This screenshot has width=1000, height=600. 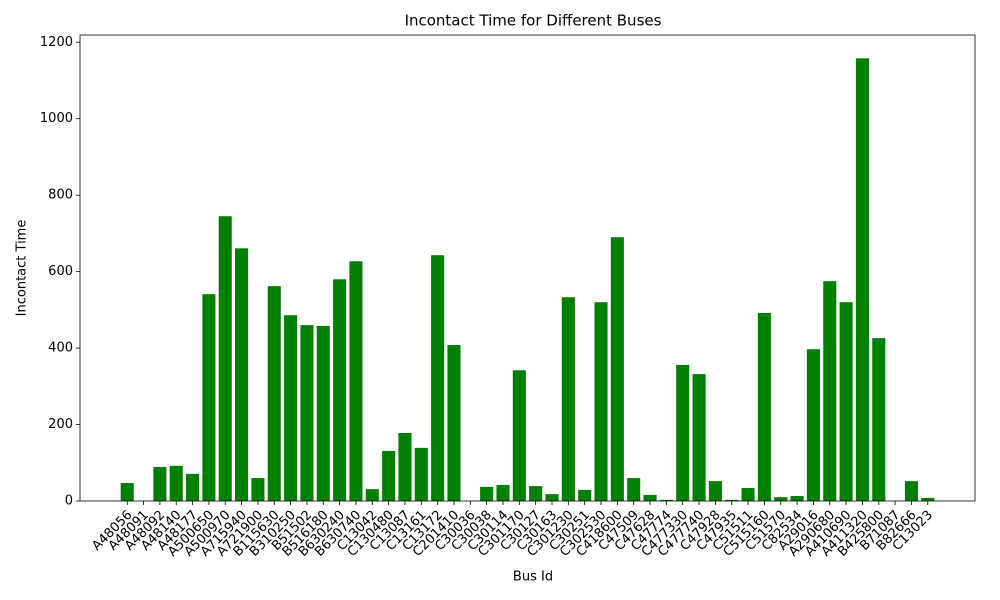 I want to click on y-tick-label: 1000, so click(x=56, y=118).